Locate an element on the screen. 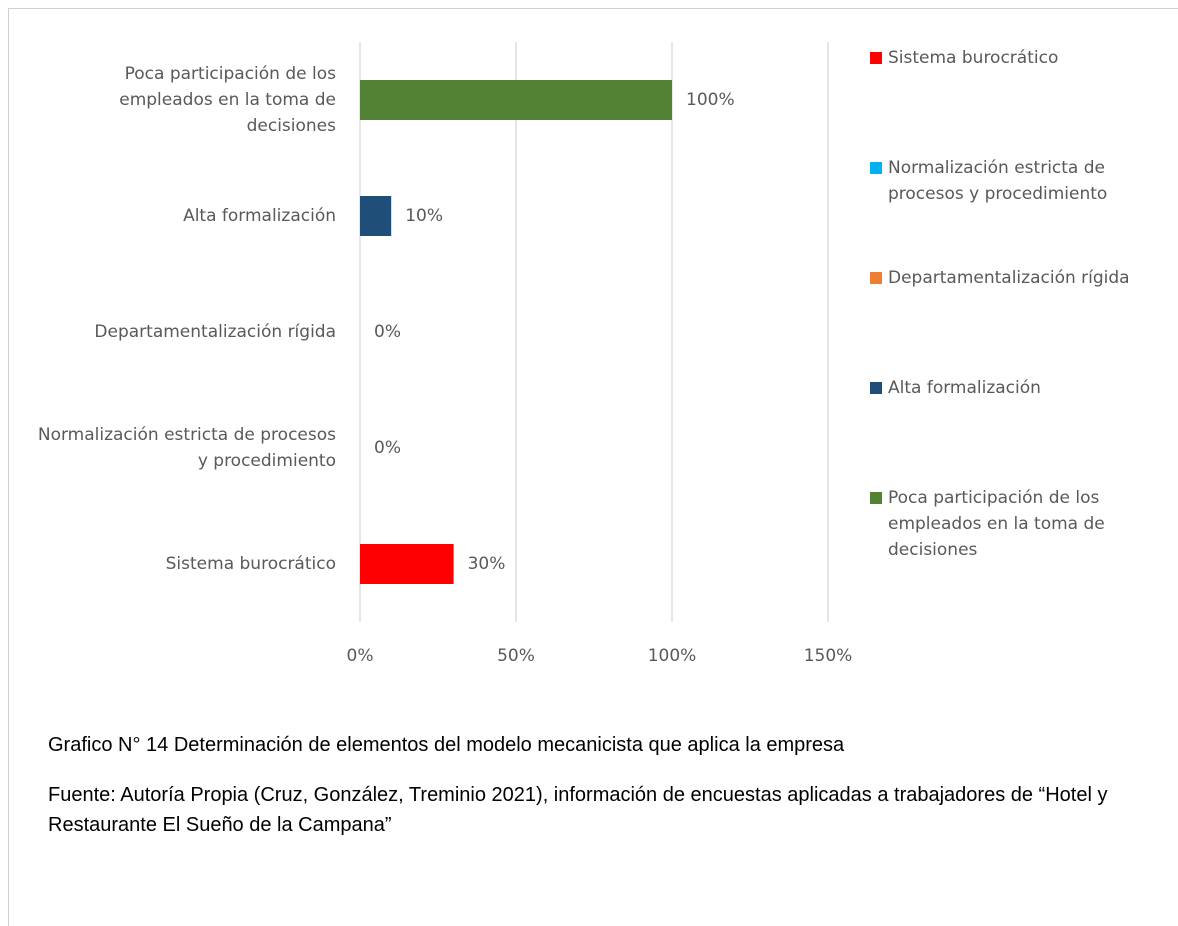  legend-item: Sistema burocrático is located at coordinates (1015, 58).